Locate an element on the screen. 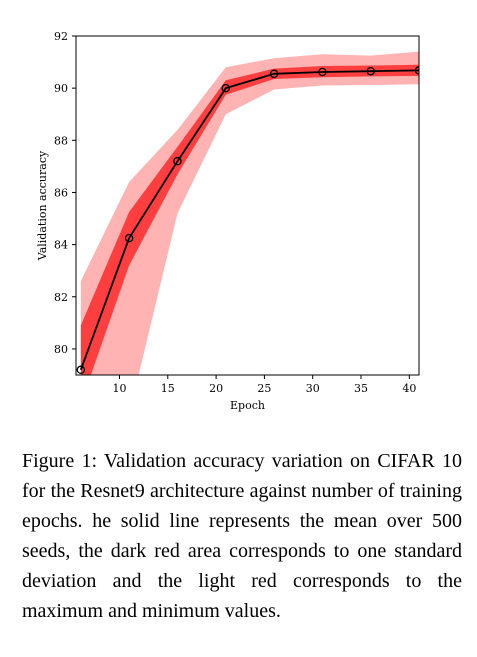 The image size is (477, 657). y-tick-label: 80 is located at coordinates (61, 349).